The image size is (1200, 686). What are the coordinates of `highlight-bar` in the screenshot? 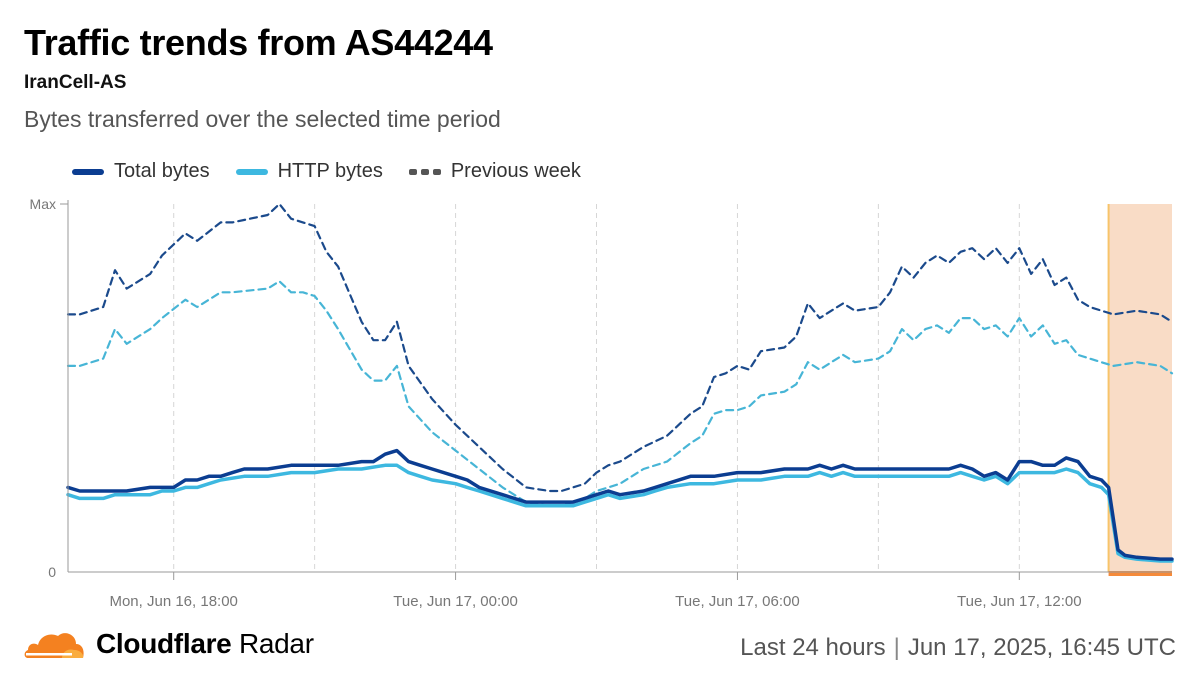 It's located at (1140, 573).